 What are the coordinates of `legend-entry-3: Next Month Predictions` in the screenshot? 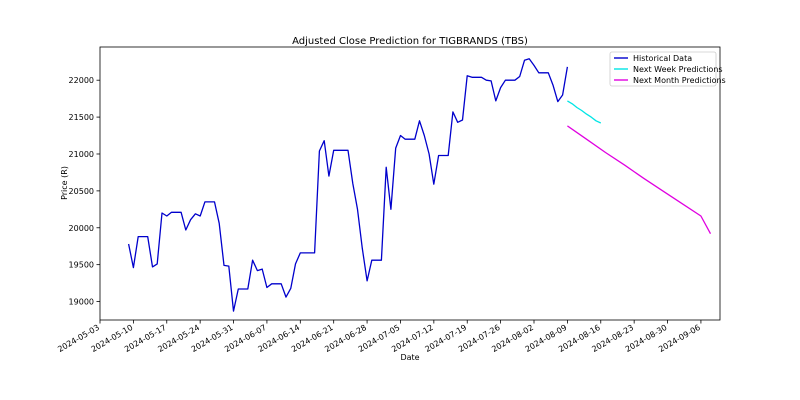 It's located at (679, 80).